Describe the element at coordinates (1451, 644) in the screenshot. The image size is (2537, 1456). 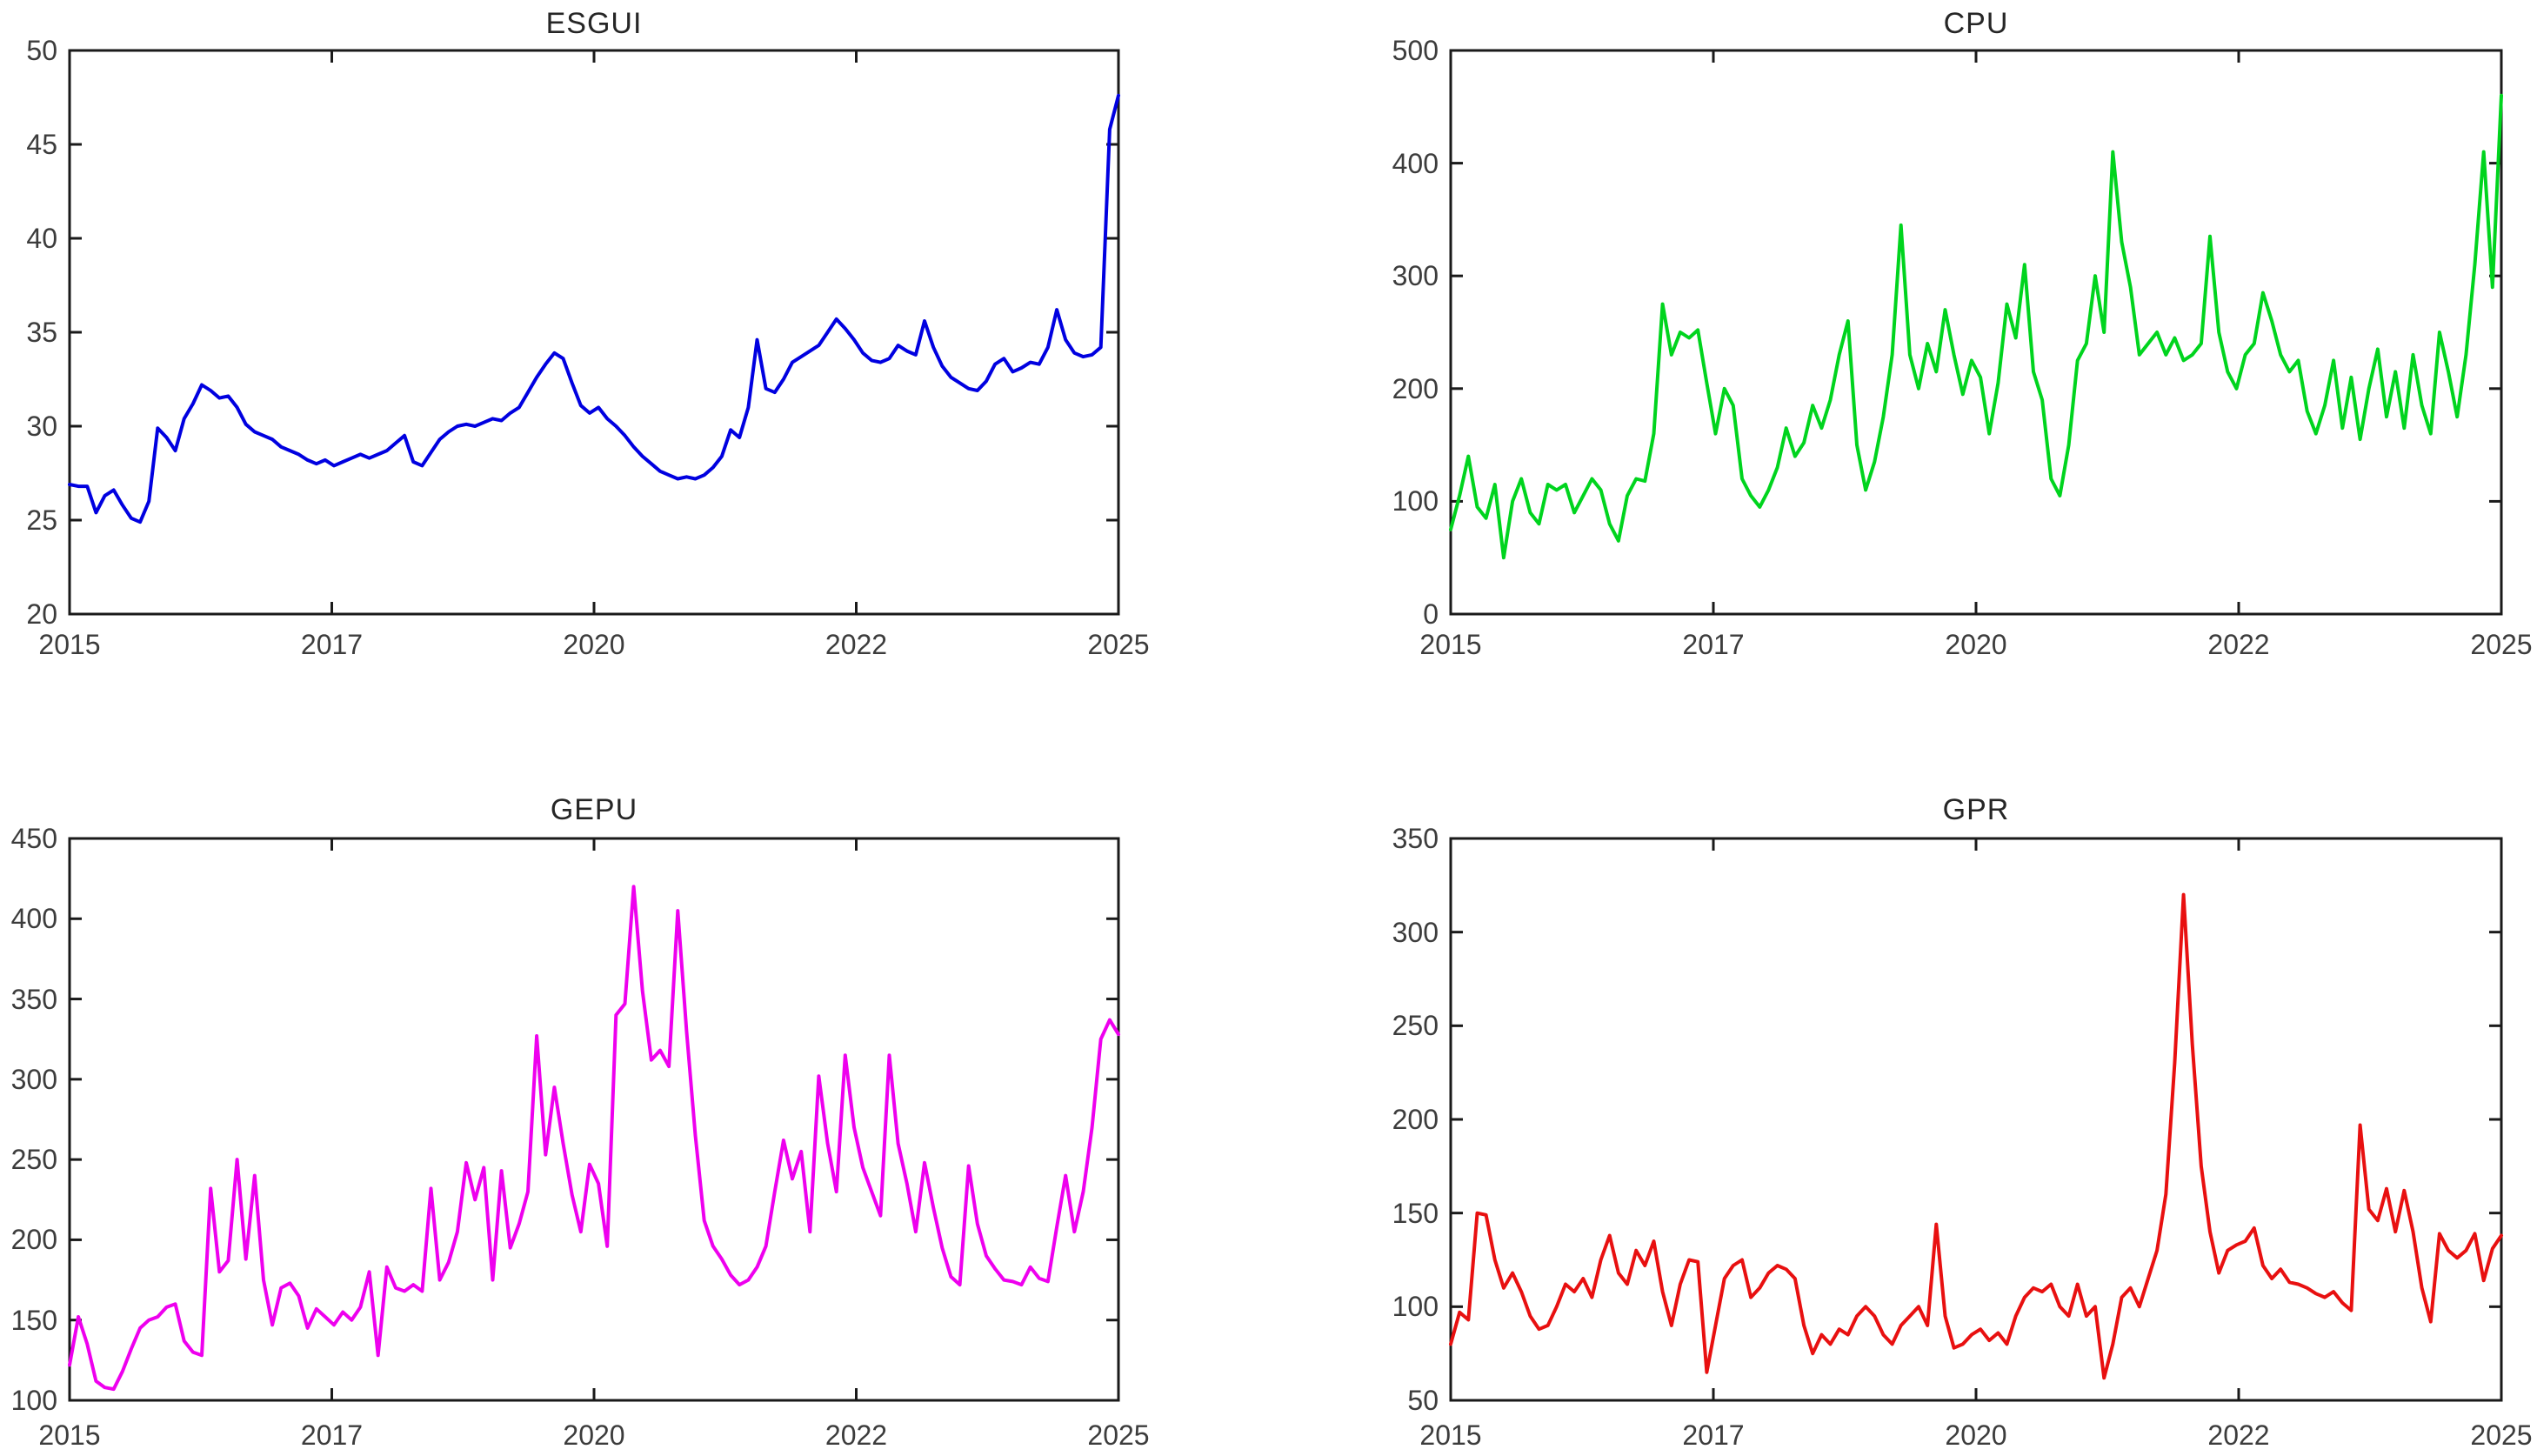
I see `x-tick-label-cpu-2015: 2015` at that location.